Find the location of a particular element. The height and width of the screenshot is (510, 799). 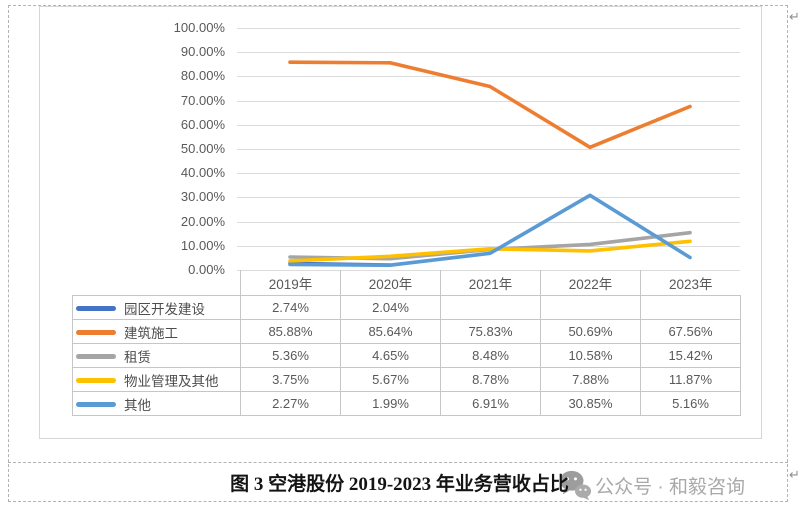

value-cell: 2.27% is located at coordinates (290, 403).